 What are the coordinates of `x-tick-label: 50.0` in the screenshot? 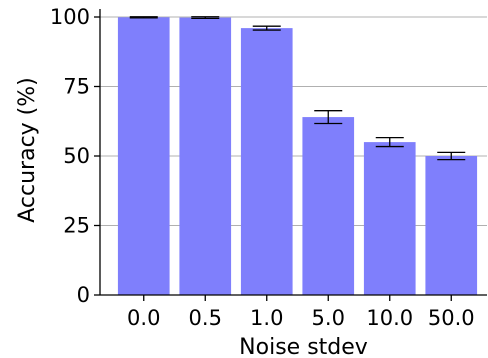 It's located at (451, 318).